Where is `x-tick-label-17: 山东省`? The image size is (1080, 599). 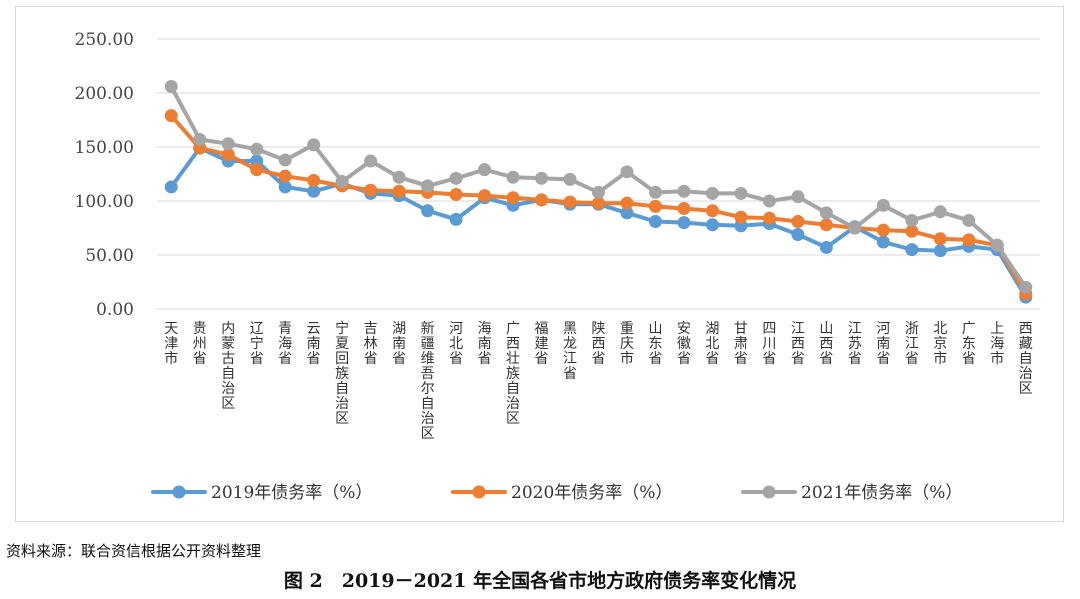
x-tick-label-17: 山东省 is located at coordinates (655, 344).